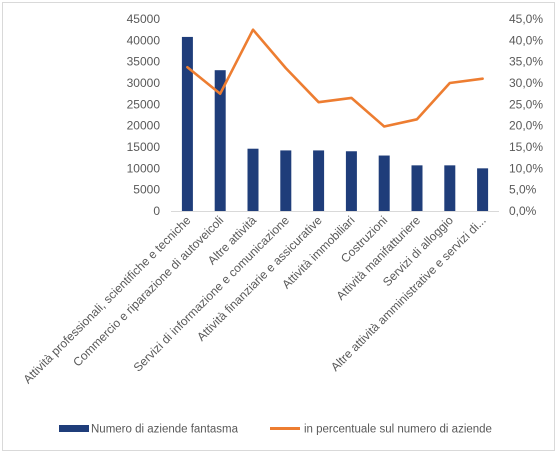 The image size is (560, 457). Describe the element at coordinates (74, 428) in the screenshot. I see `legend-swatch-bar` at that location.